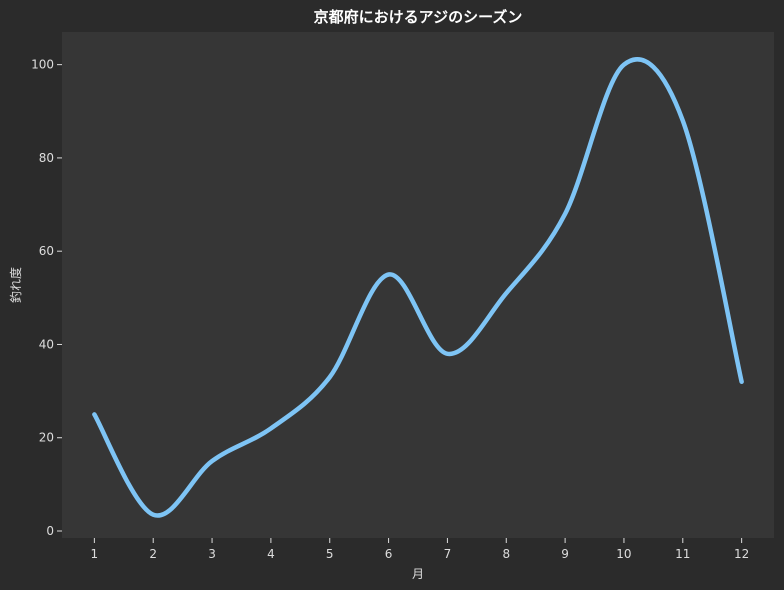 This screenshot has width=784, height=590. What do you see at coordinates (212, 554) in the screenshot?
I see `x-tick-label: 3` at bounding box center [212, 554].